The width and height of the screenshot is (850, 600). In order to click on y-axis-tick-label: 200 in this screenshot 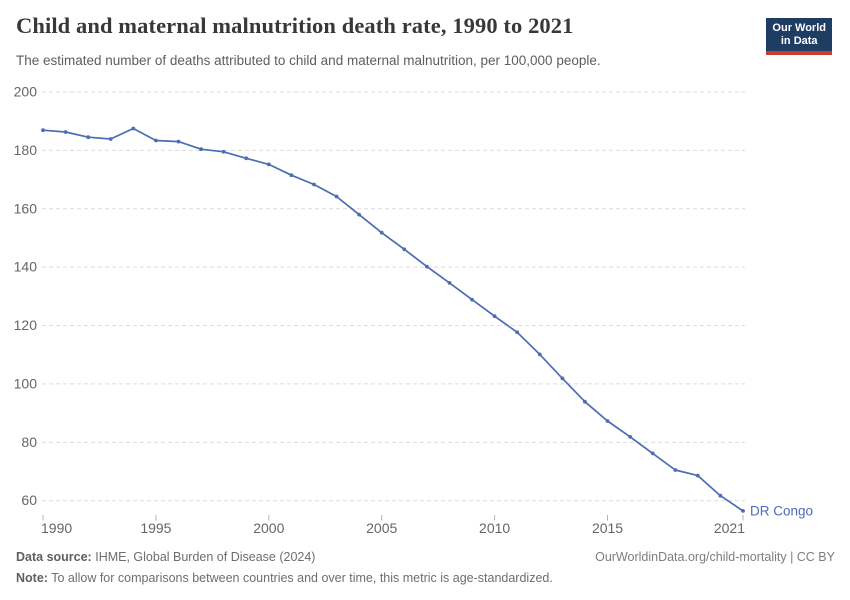, I will do `click(26, 92)`.